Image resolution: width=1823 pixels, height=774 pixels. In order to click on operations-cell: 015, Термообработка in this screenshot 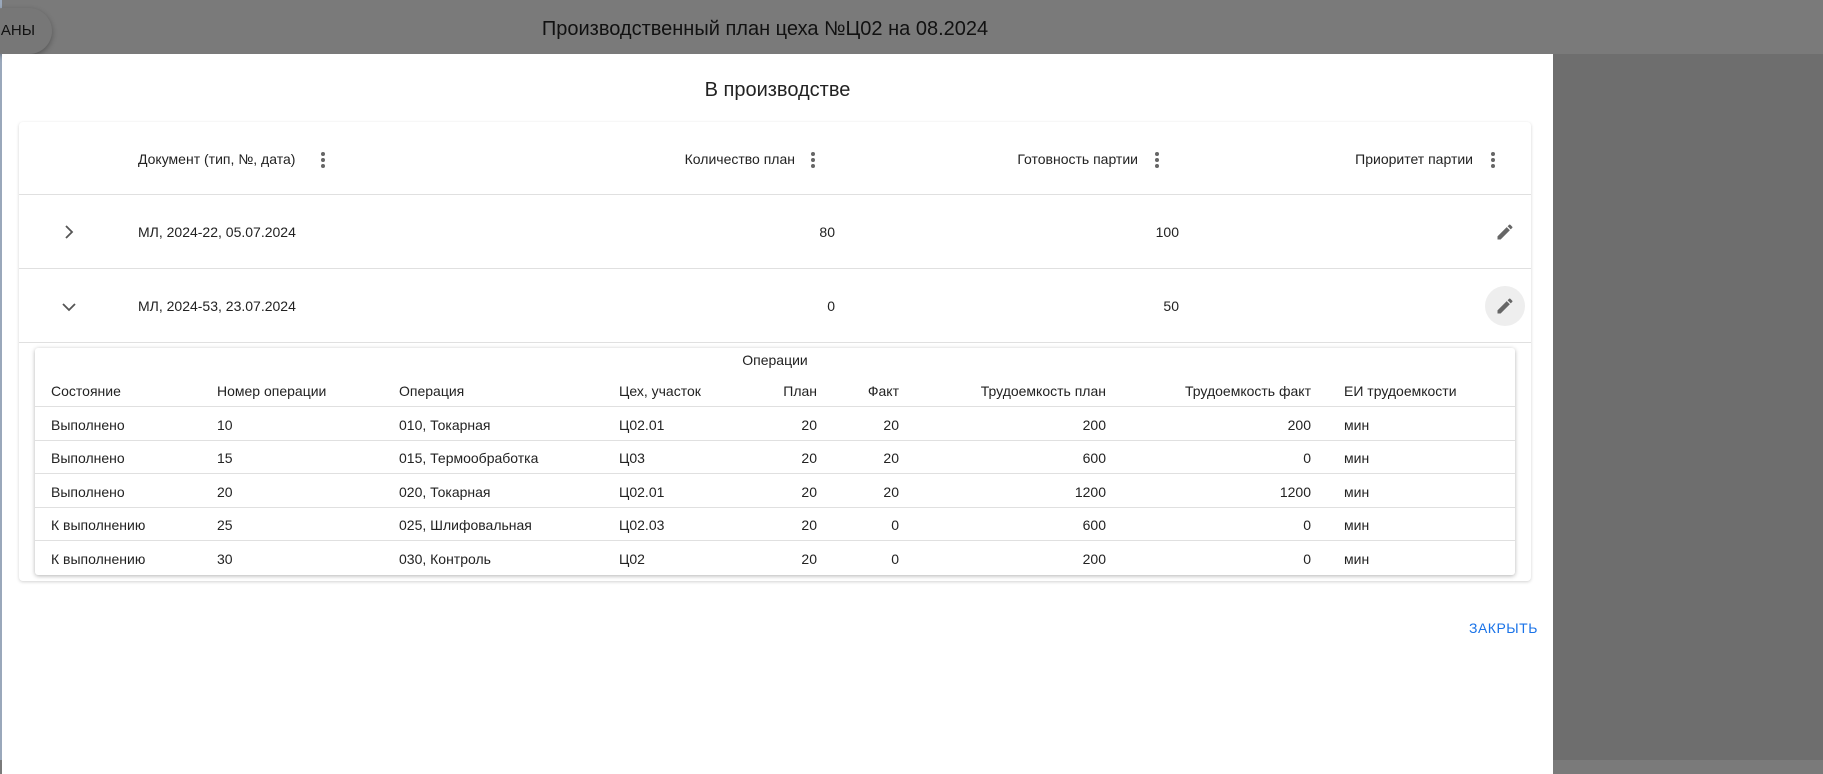, I will do `click(469, 458)`.